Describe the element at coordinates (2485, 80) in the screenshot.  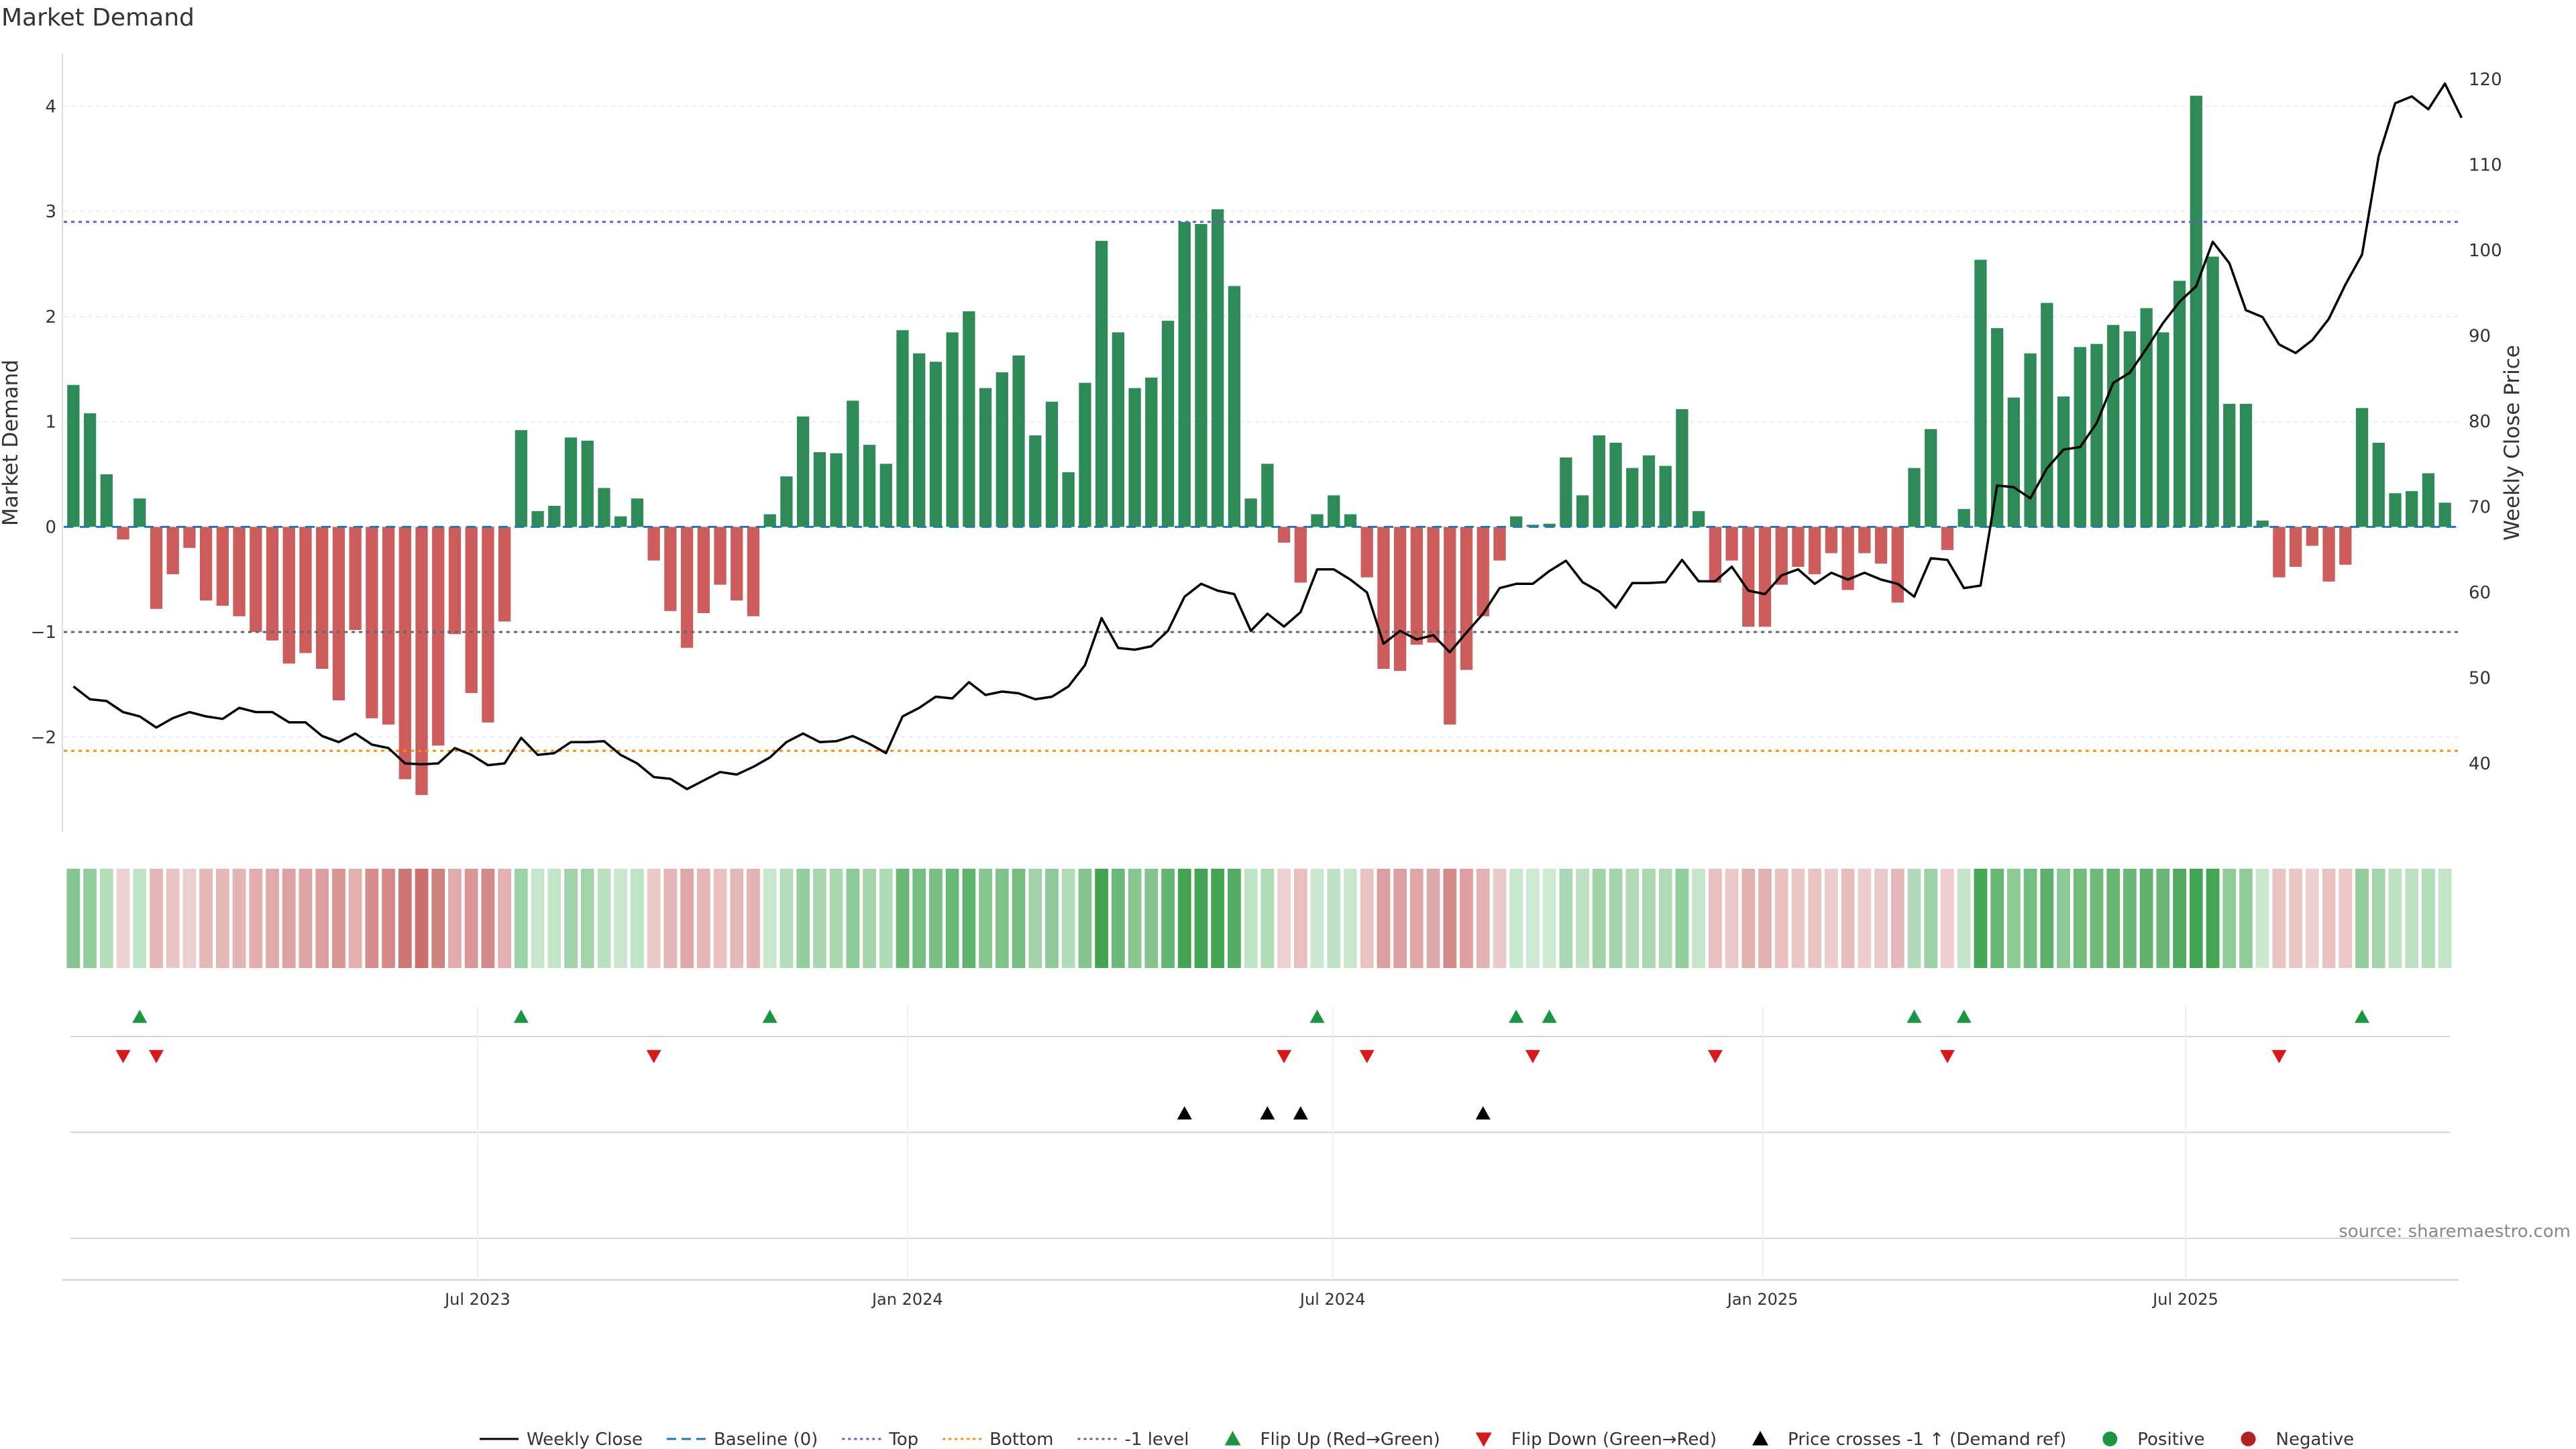
I see `y-tick-label-right: 120` at that location.